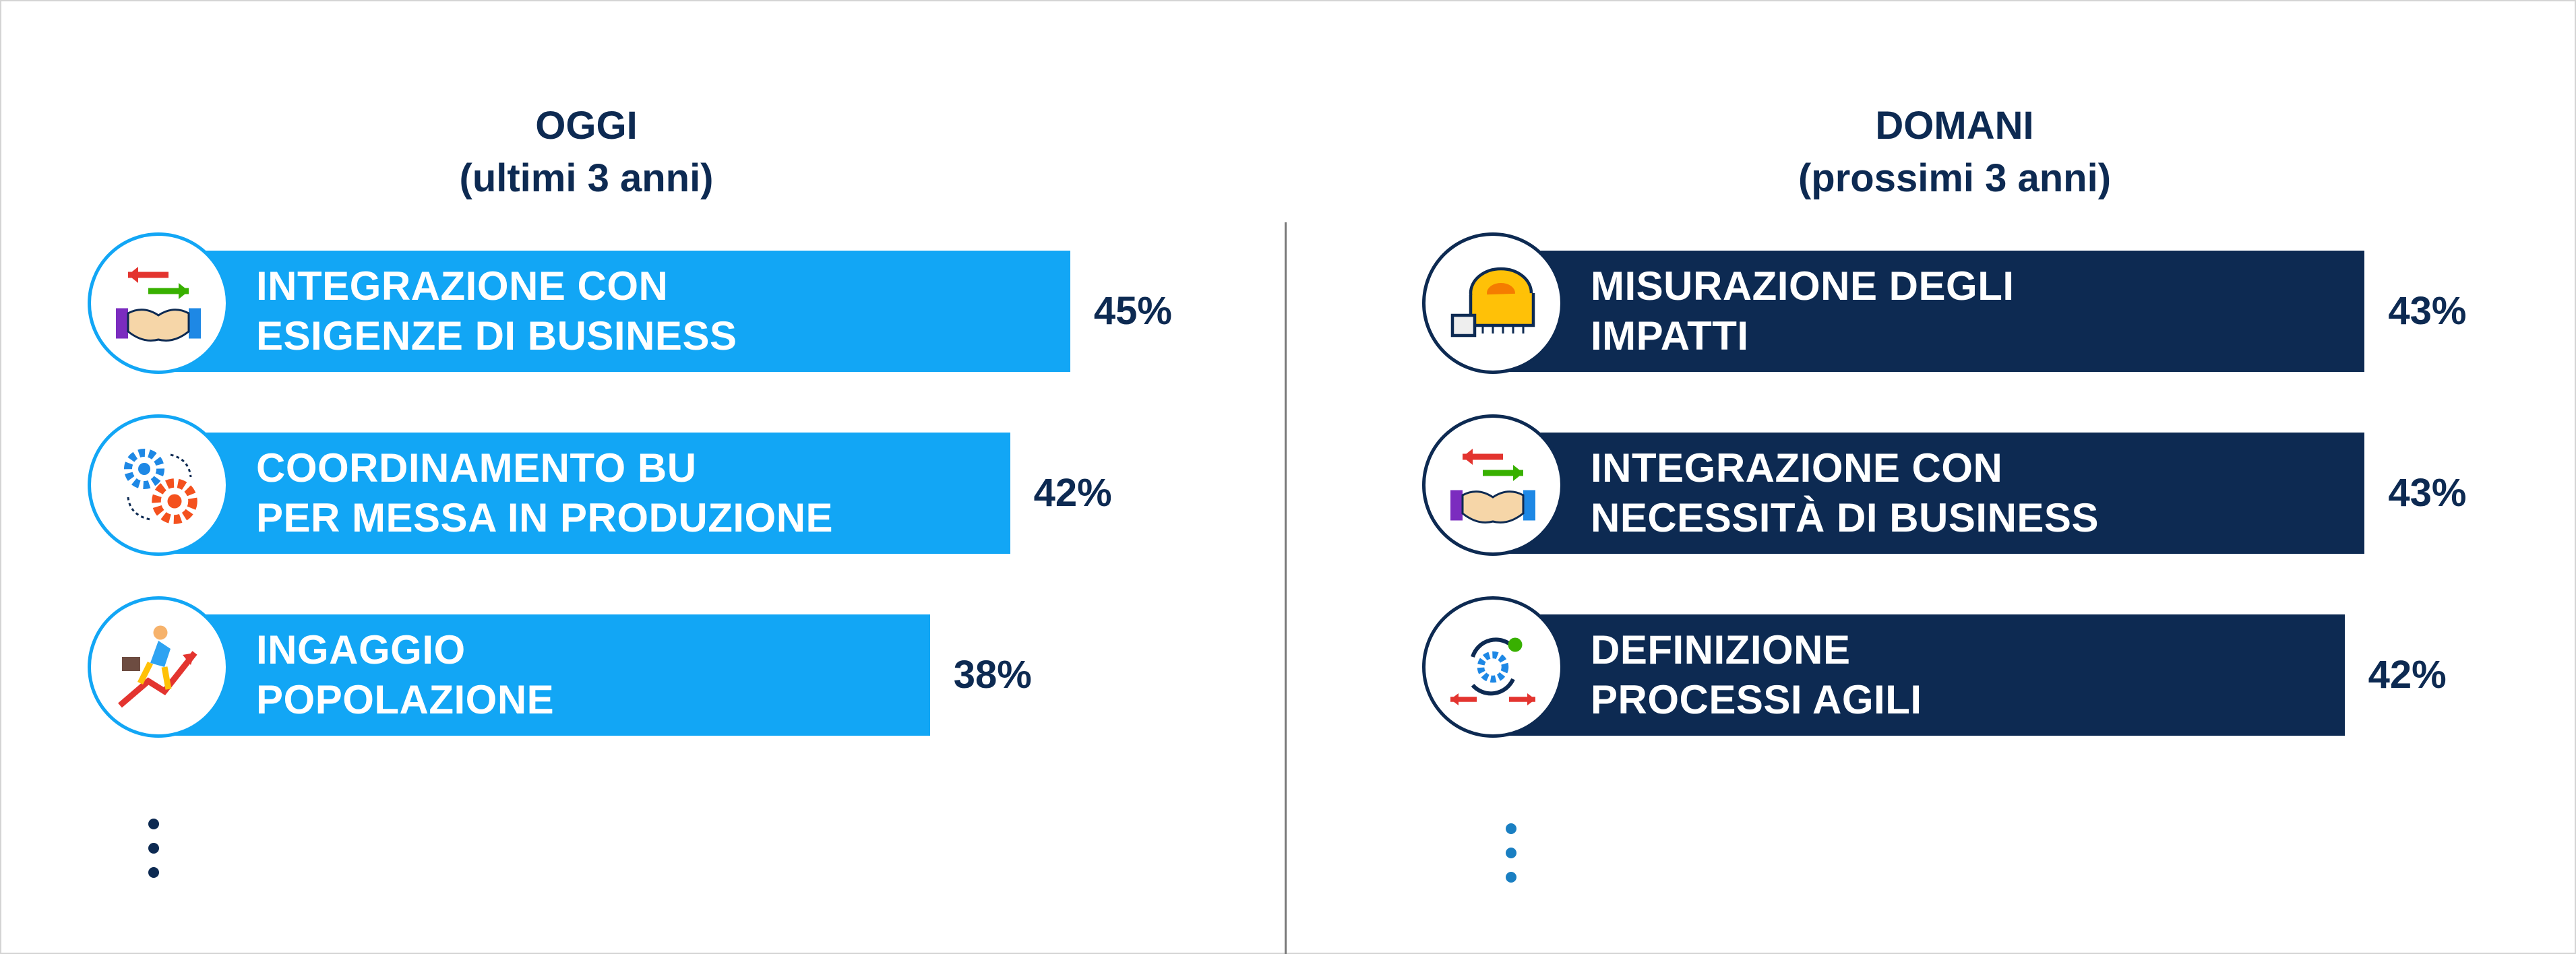  What do you see at coordinates (1132, 311) in the screenshot?
I see `today-pct-1: 45%` at bounding box center [1132, 311].